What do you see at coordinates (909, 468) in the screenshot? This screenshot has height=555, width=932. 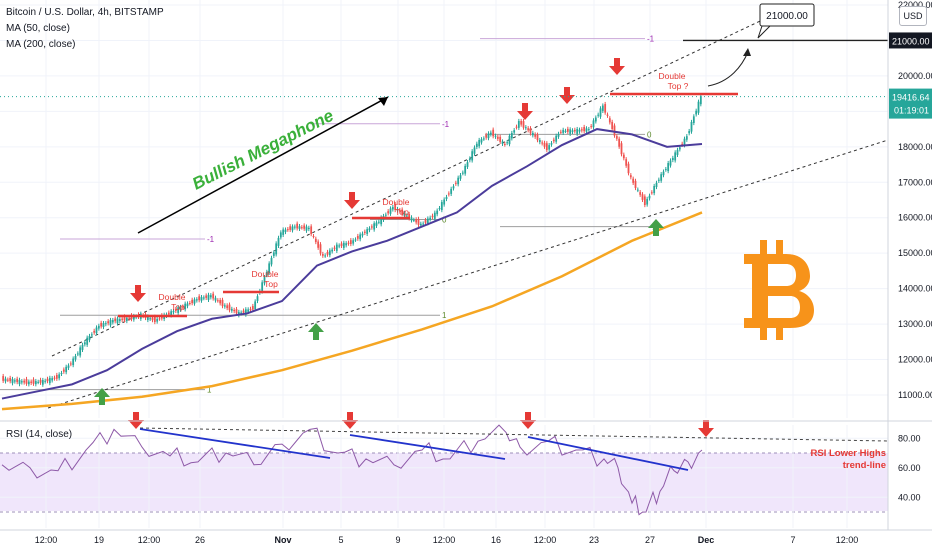 I see `rsi-y-tick-label: 60.00` at bounding box center [909, 468].